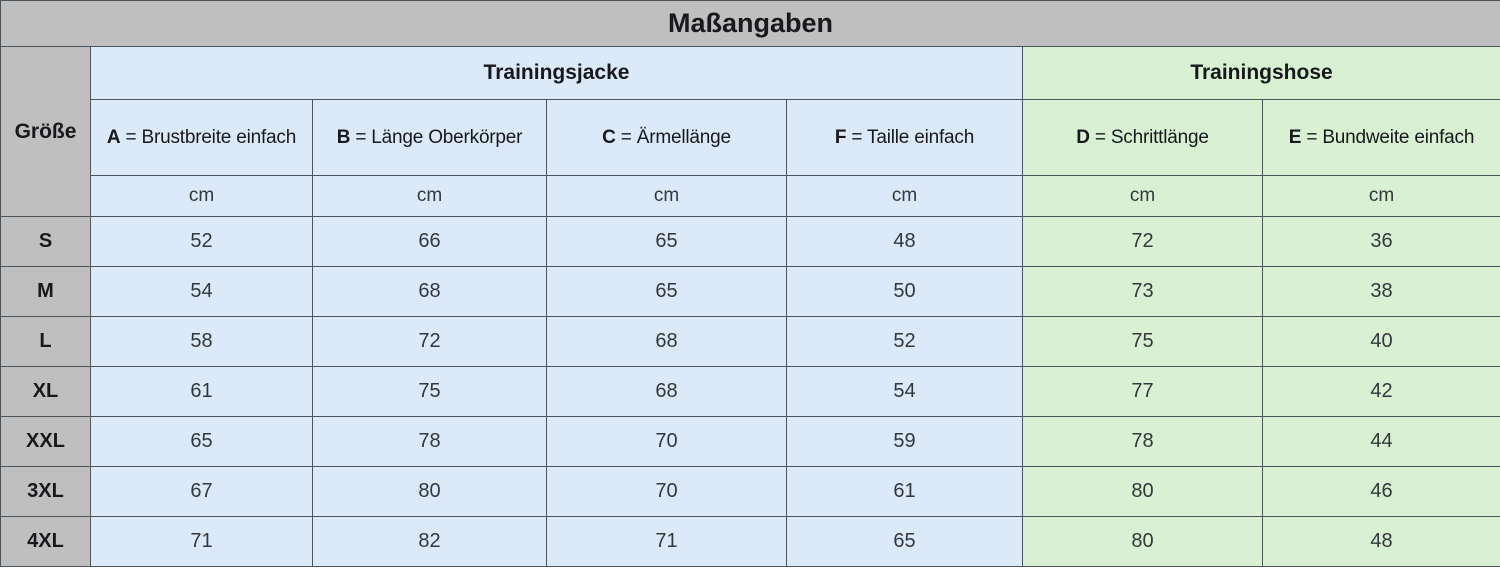 The image size is (1500, 569). I want to click on chart-title: Maßangaben, so click(750, 23).